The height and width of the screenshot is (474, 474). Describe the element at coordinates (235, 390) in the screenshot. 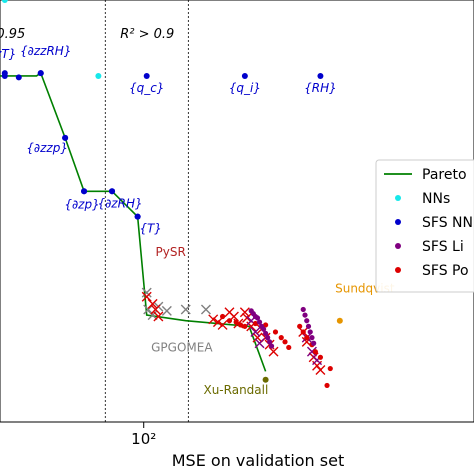

I see `method-label: Xu-Randall` at that location.